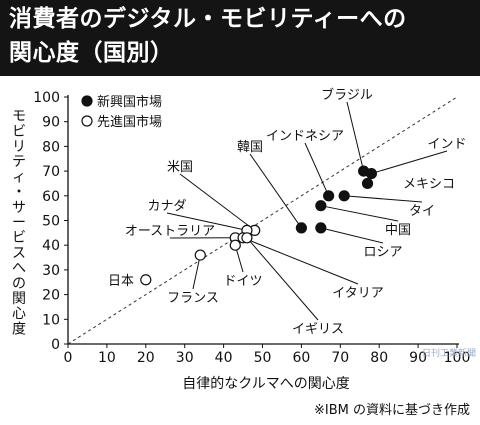 This screenshot has width=480, height=425. I want to click on x-tick-label: 100, so click(457, 358).